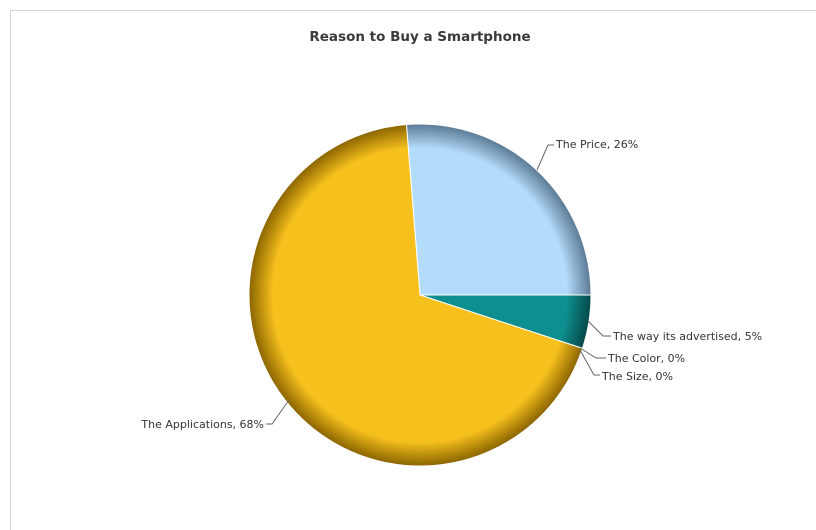 Image resolution: width=816 pixels, height=530 pixels. I want to click on leader-line-the-size, so click(589, 362).